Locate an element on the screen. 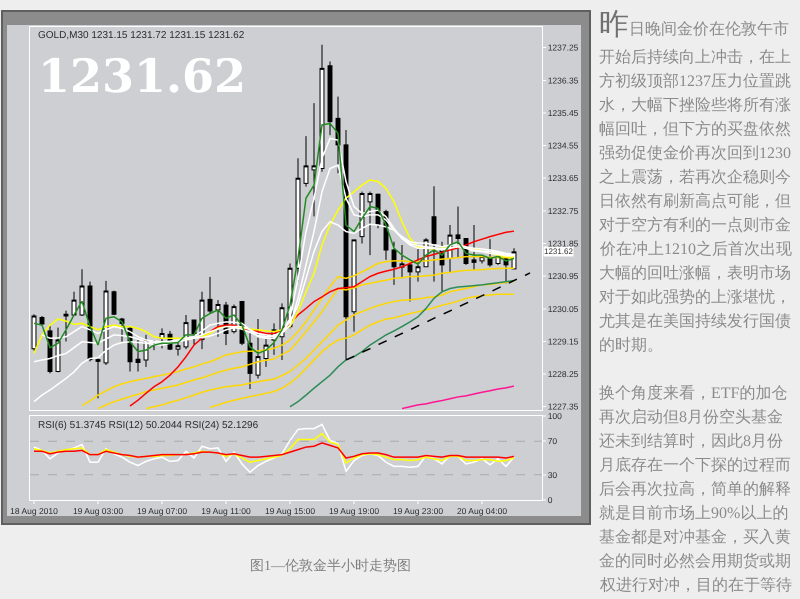 The height and width of the screenshot is (599, 800). y-tick-label: 1229.15 is located at coordinates (563, 341).